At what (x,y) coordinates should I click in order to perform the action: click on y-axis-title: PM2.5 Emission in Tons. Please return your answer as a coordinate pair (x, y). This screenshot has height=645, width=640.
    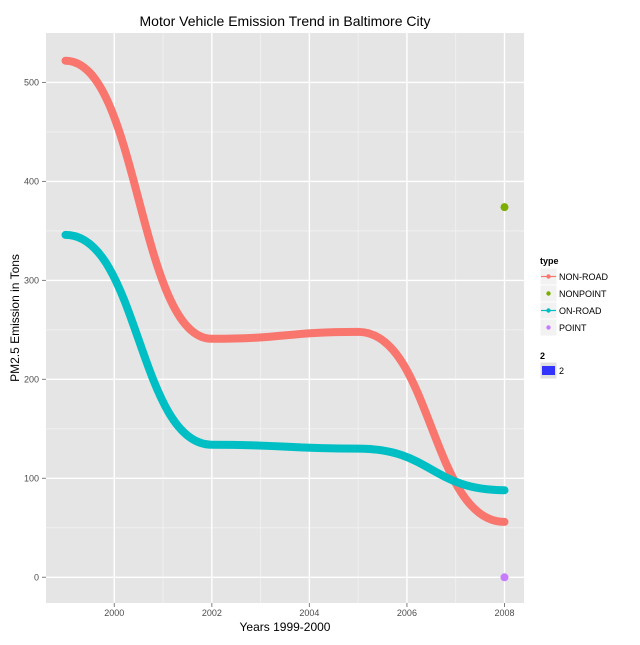
    Looking at the image, I should click on (15, 318).